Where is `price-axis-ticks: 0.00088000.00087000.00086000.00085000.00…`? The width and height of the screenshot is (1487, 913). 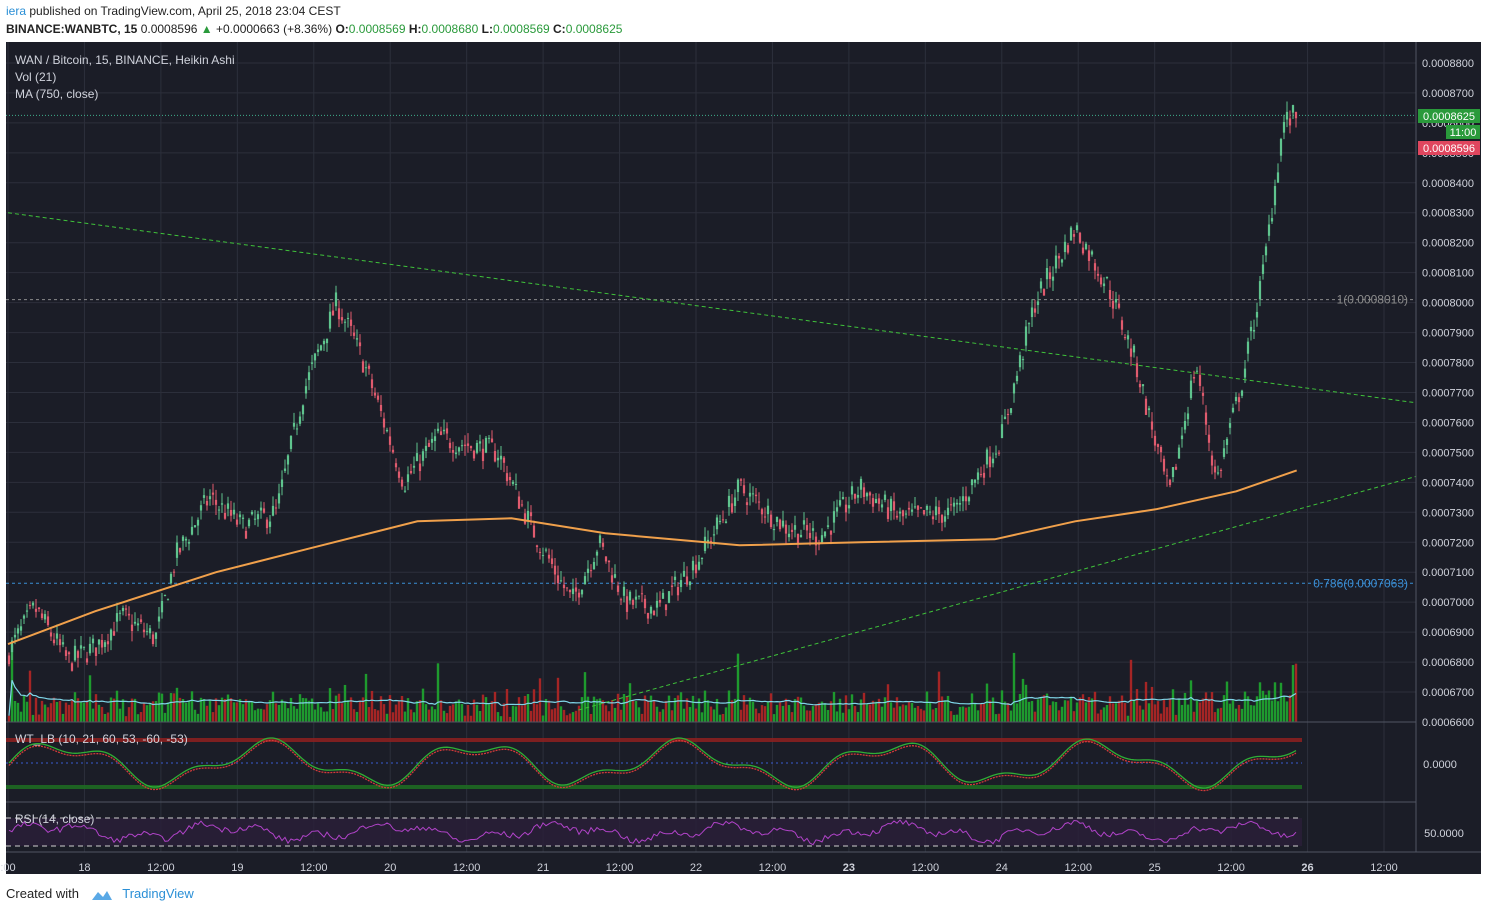 price-axis-ticks: 0.00088000.00087000.00086000.00085000.00… is located at coordinates (1448, 393).